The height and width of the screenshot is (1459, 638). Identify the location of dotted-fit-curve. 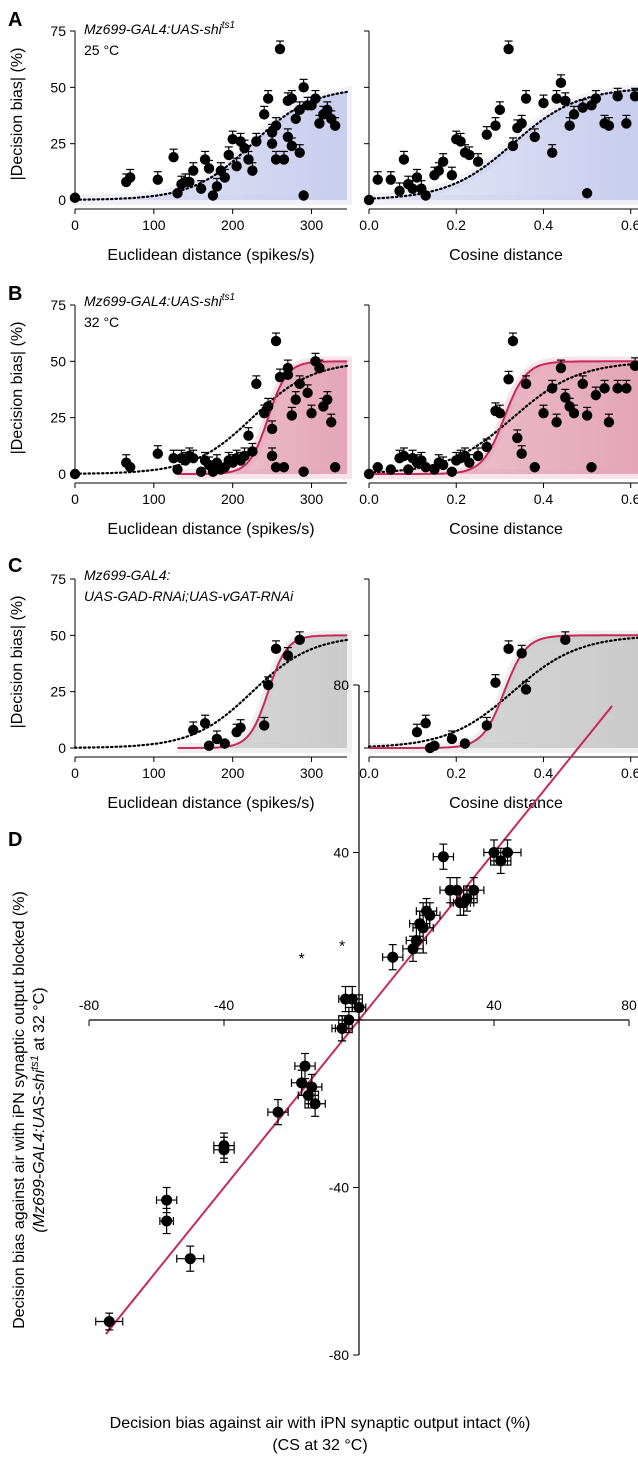
(502, 144).